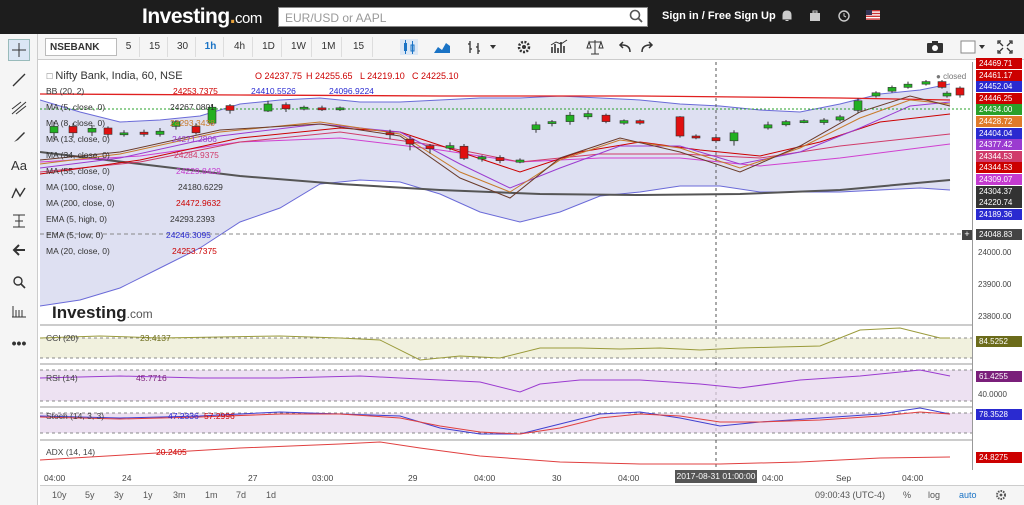 The height and width of the screenshot is (505, 1024). I want to click on interval-custom-dropdown: 15, so click(359, 47).